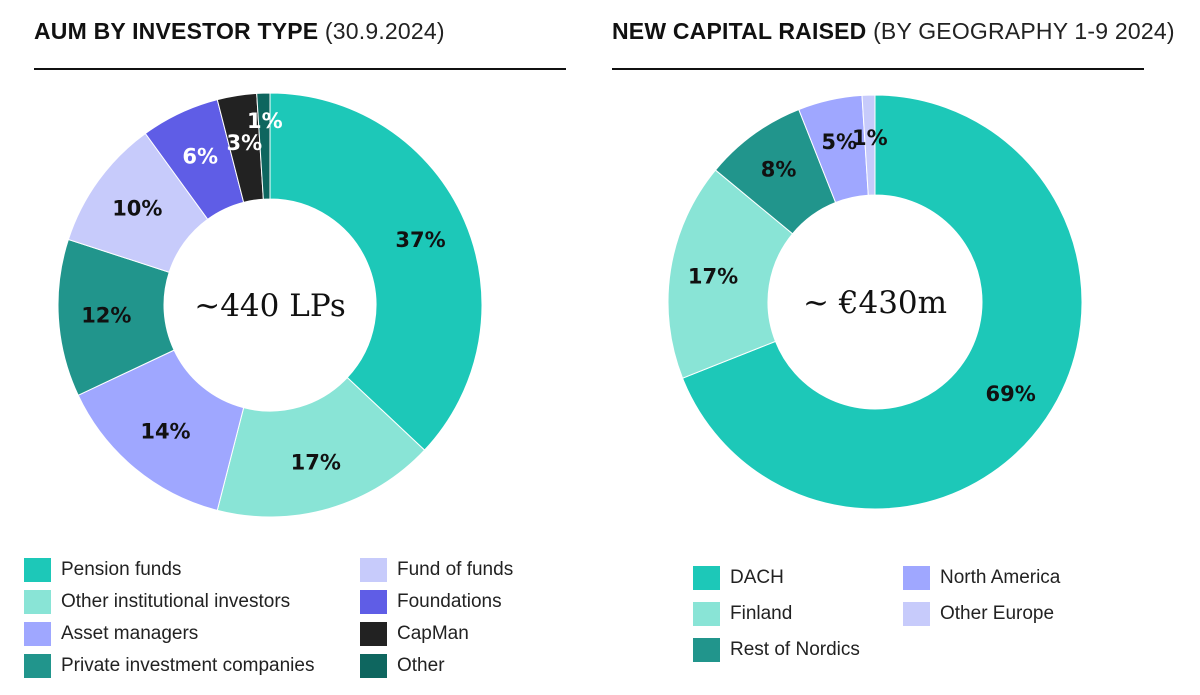 The width and height of the screenshot is (1200, 695). What do you see at coordinates (263, 146) in the screenshot?
I see `slice-other` at bounding box center [263, 146].